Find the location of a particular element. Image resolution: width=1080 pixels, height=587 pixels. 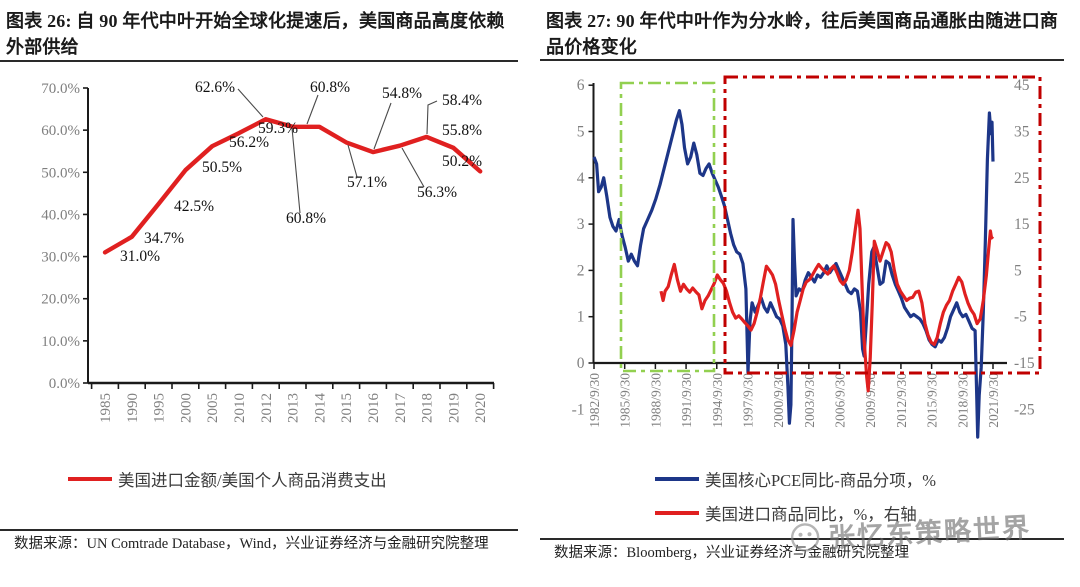

svg-text: 70.0% is located at coordinates (60, 89).